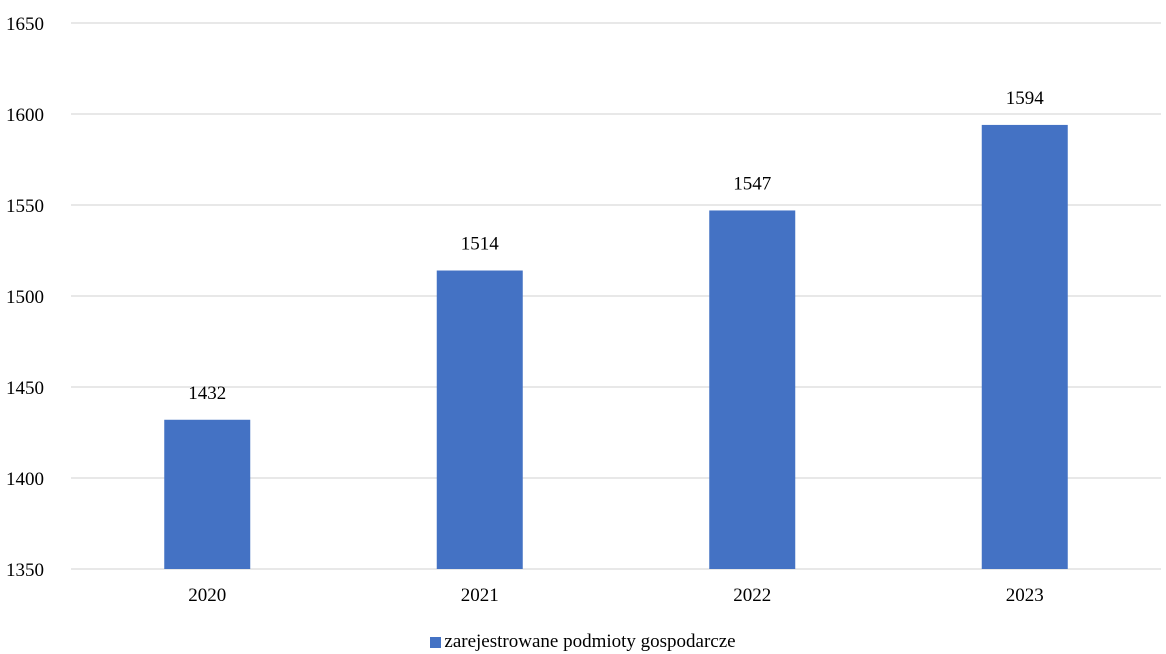 This screenshot has width=1166, height=654. What do you see at coordinates (1025, 595) in the screenshot?
I see `x-tick-label: 2023` at bounding box center [1025, 595].